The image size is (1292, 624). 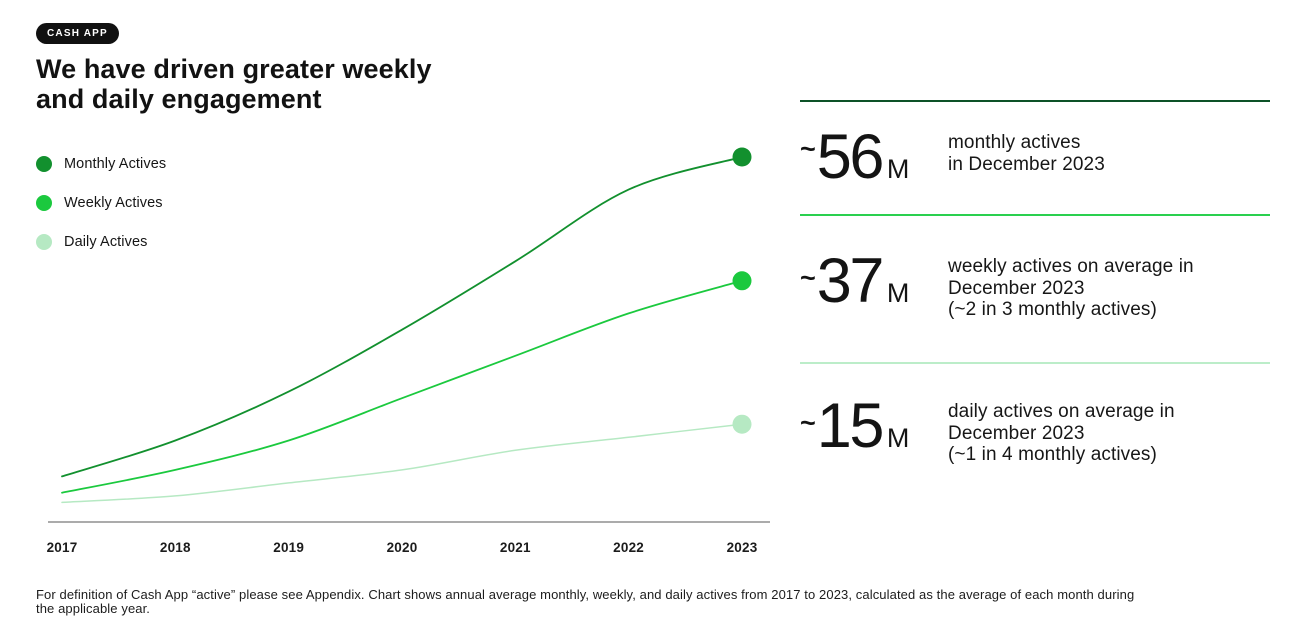 What do you see at coordinates (62, 547) in the screenshot?
I see `x-axis-label-2017: 2017` at bounding box center [62, 547].